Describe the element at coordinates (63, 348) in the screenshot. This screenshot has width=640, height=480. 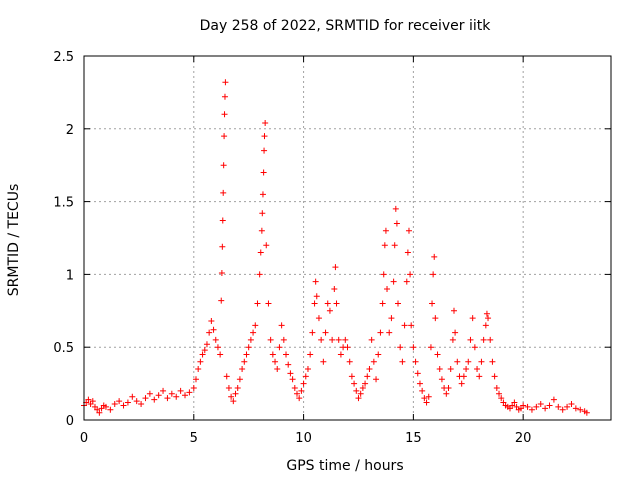
I see `y-tick-label: 0.5` at that location.